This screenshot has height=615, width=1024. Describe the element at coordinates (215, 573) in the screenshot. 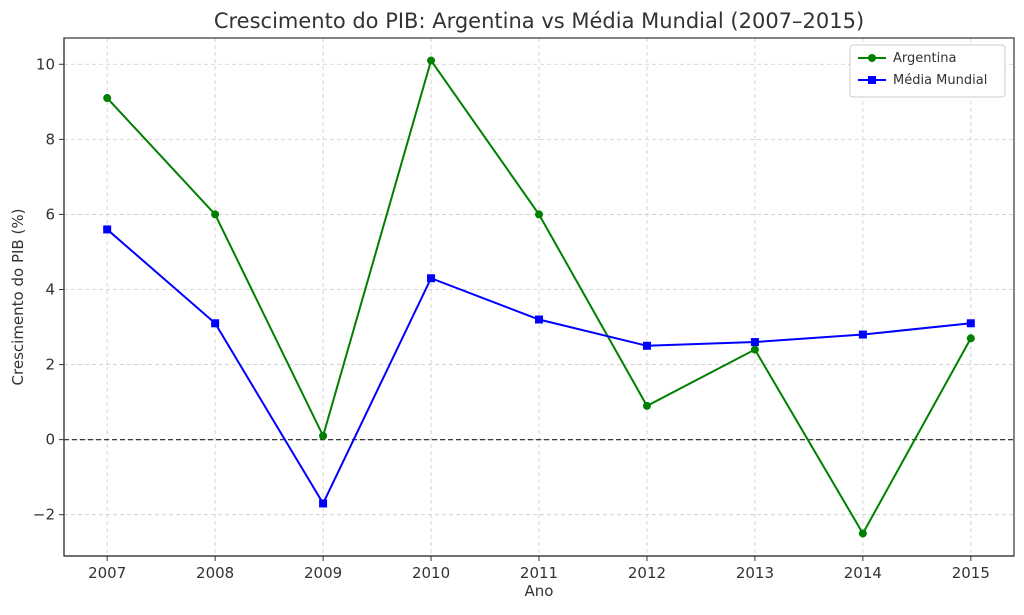

I see `x-tick-label: 2008` at that location.